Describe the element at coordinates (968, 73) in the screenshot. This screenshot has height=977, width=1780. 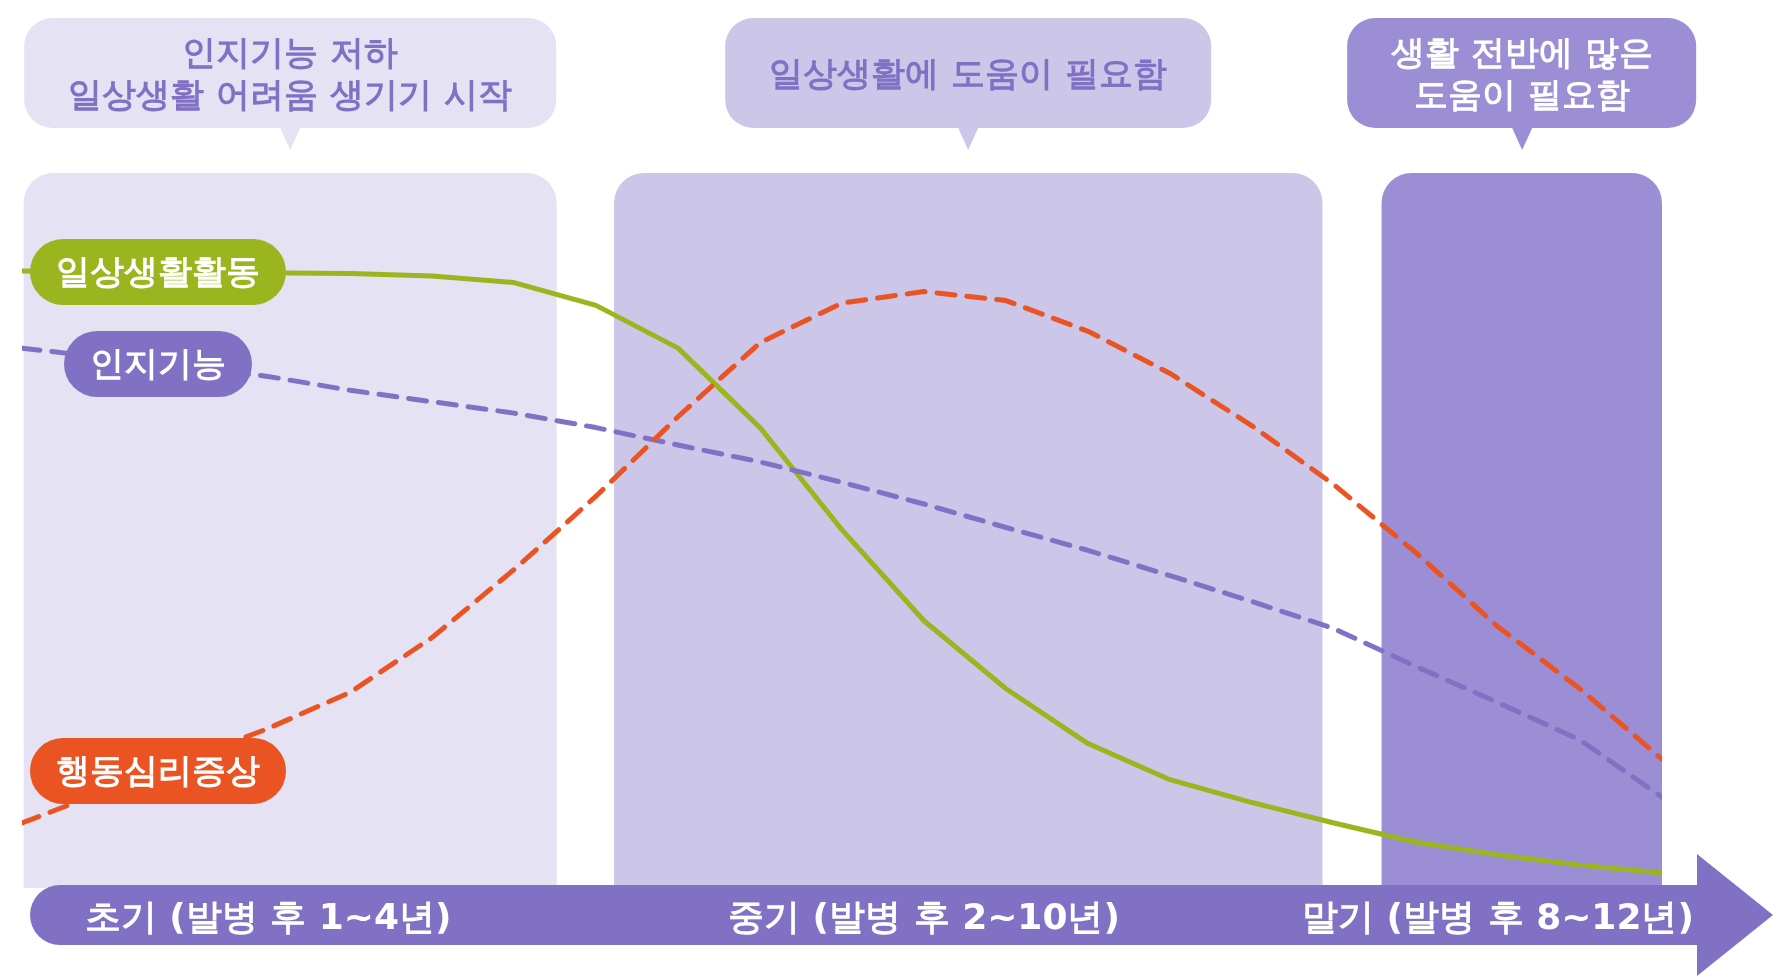
I see `text: 일상생활에 도움이 필요함` at that location.